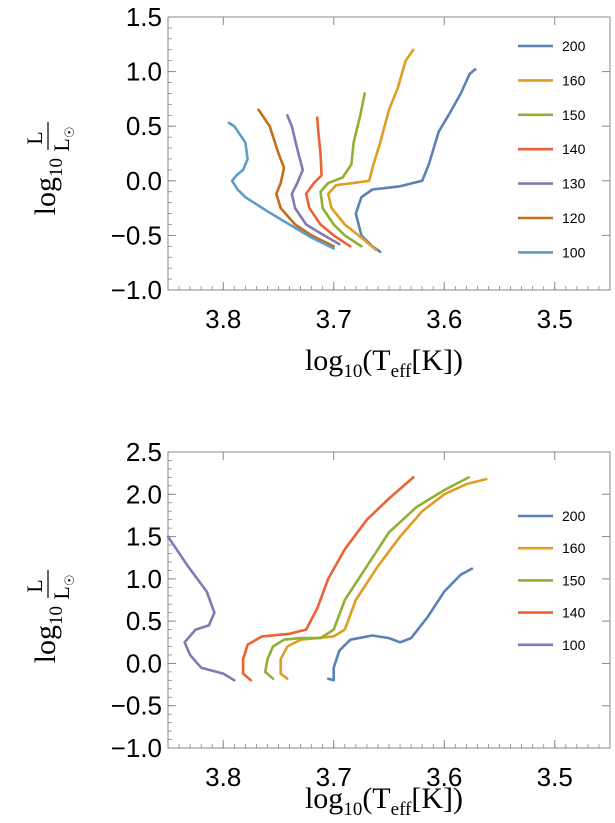 This screenshot has width=615, height=823. I want to click on legend-label: 130, so click(574, 184).